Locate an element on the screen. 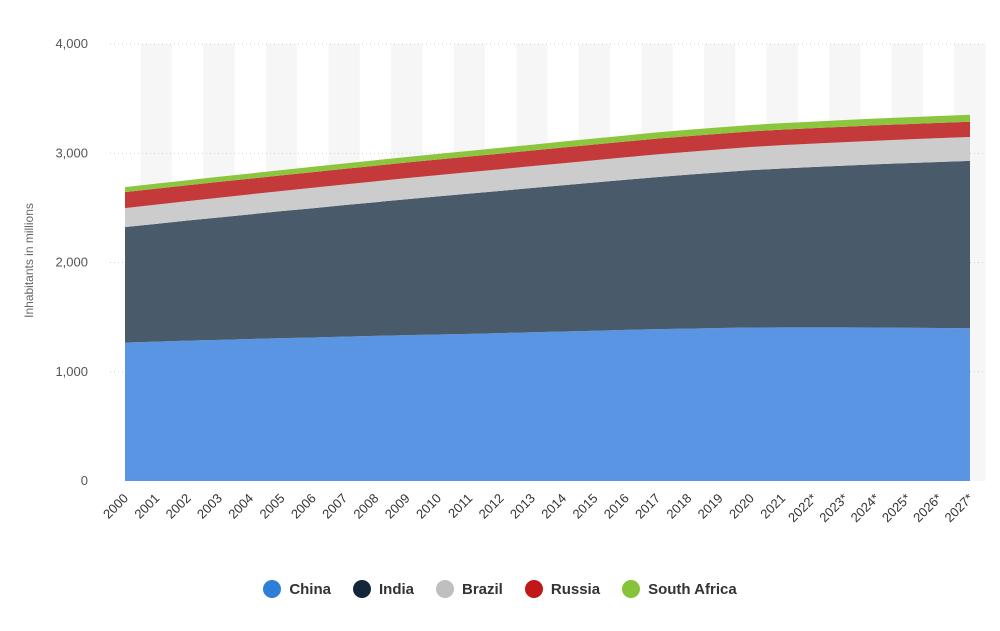  legend-item-india: India is located at coordinates (383, 589).